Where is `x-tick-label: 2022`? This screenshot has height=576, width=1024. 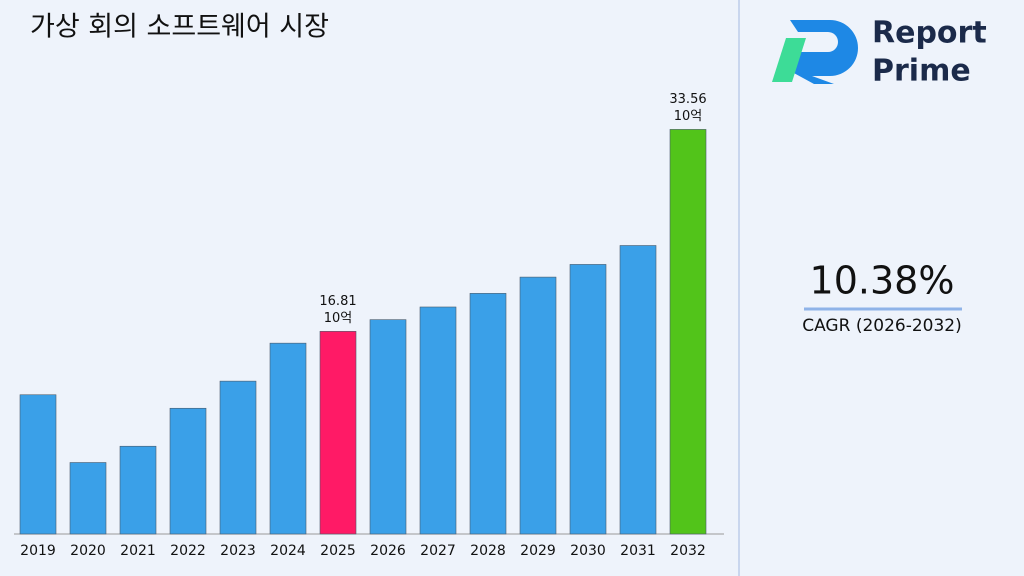 x-tick-label: 2022 is located at coordinates (188, 551).